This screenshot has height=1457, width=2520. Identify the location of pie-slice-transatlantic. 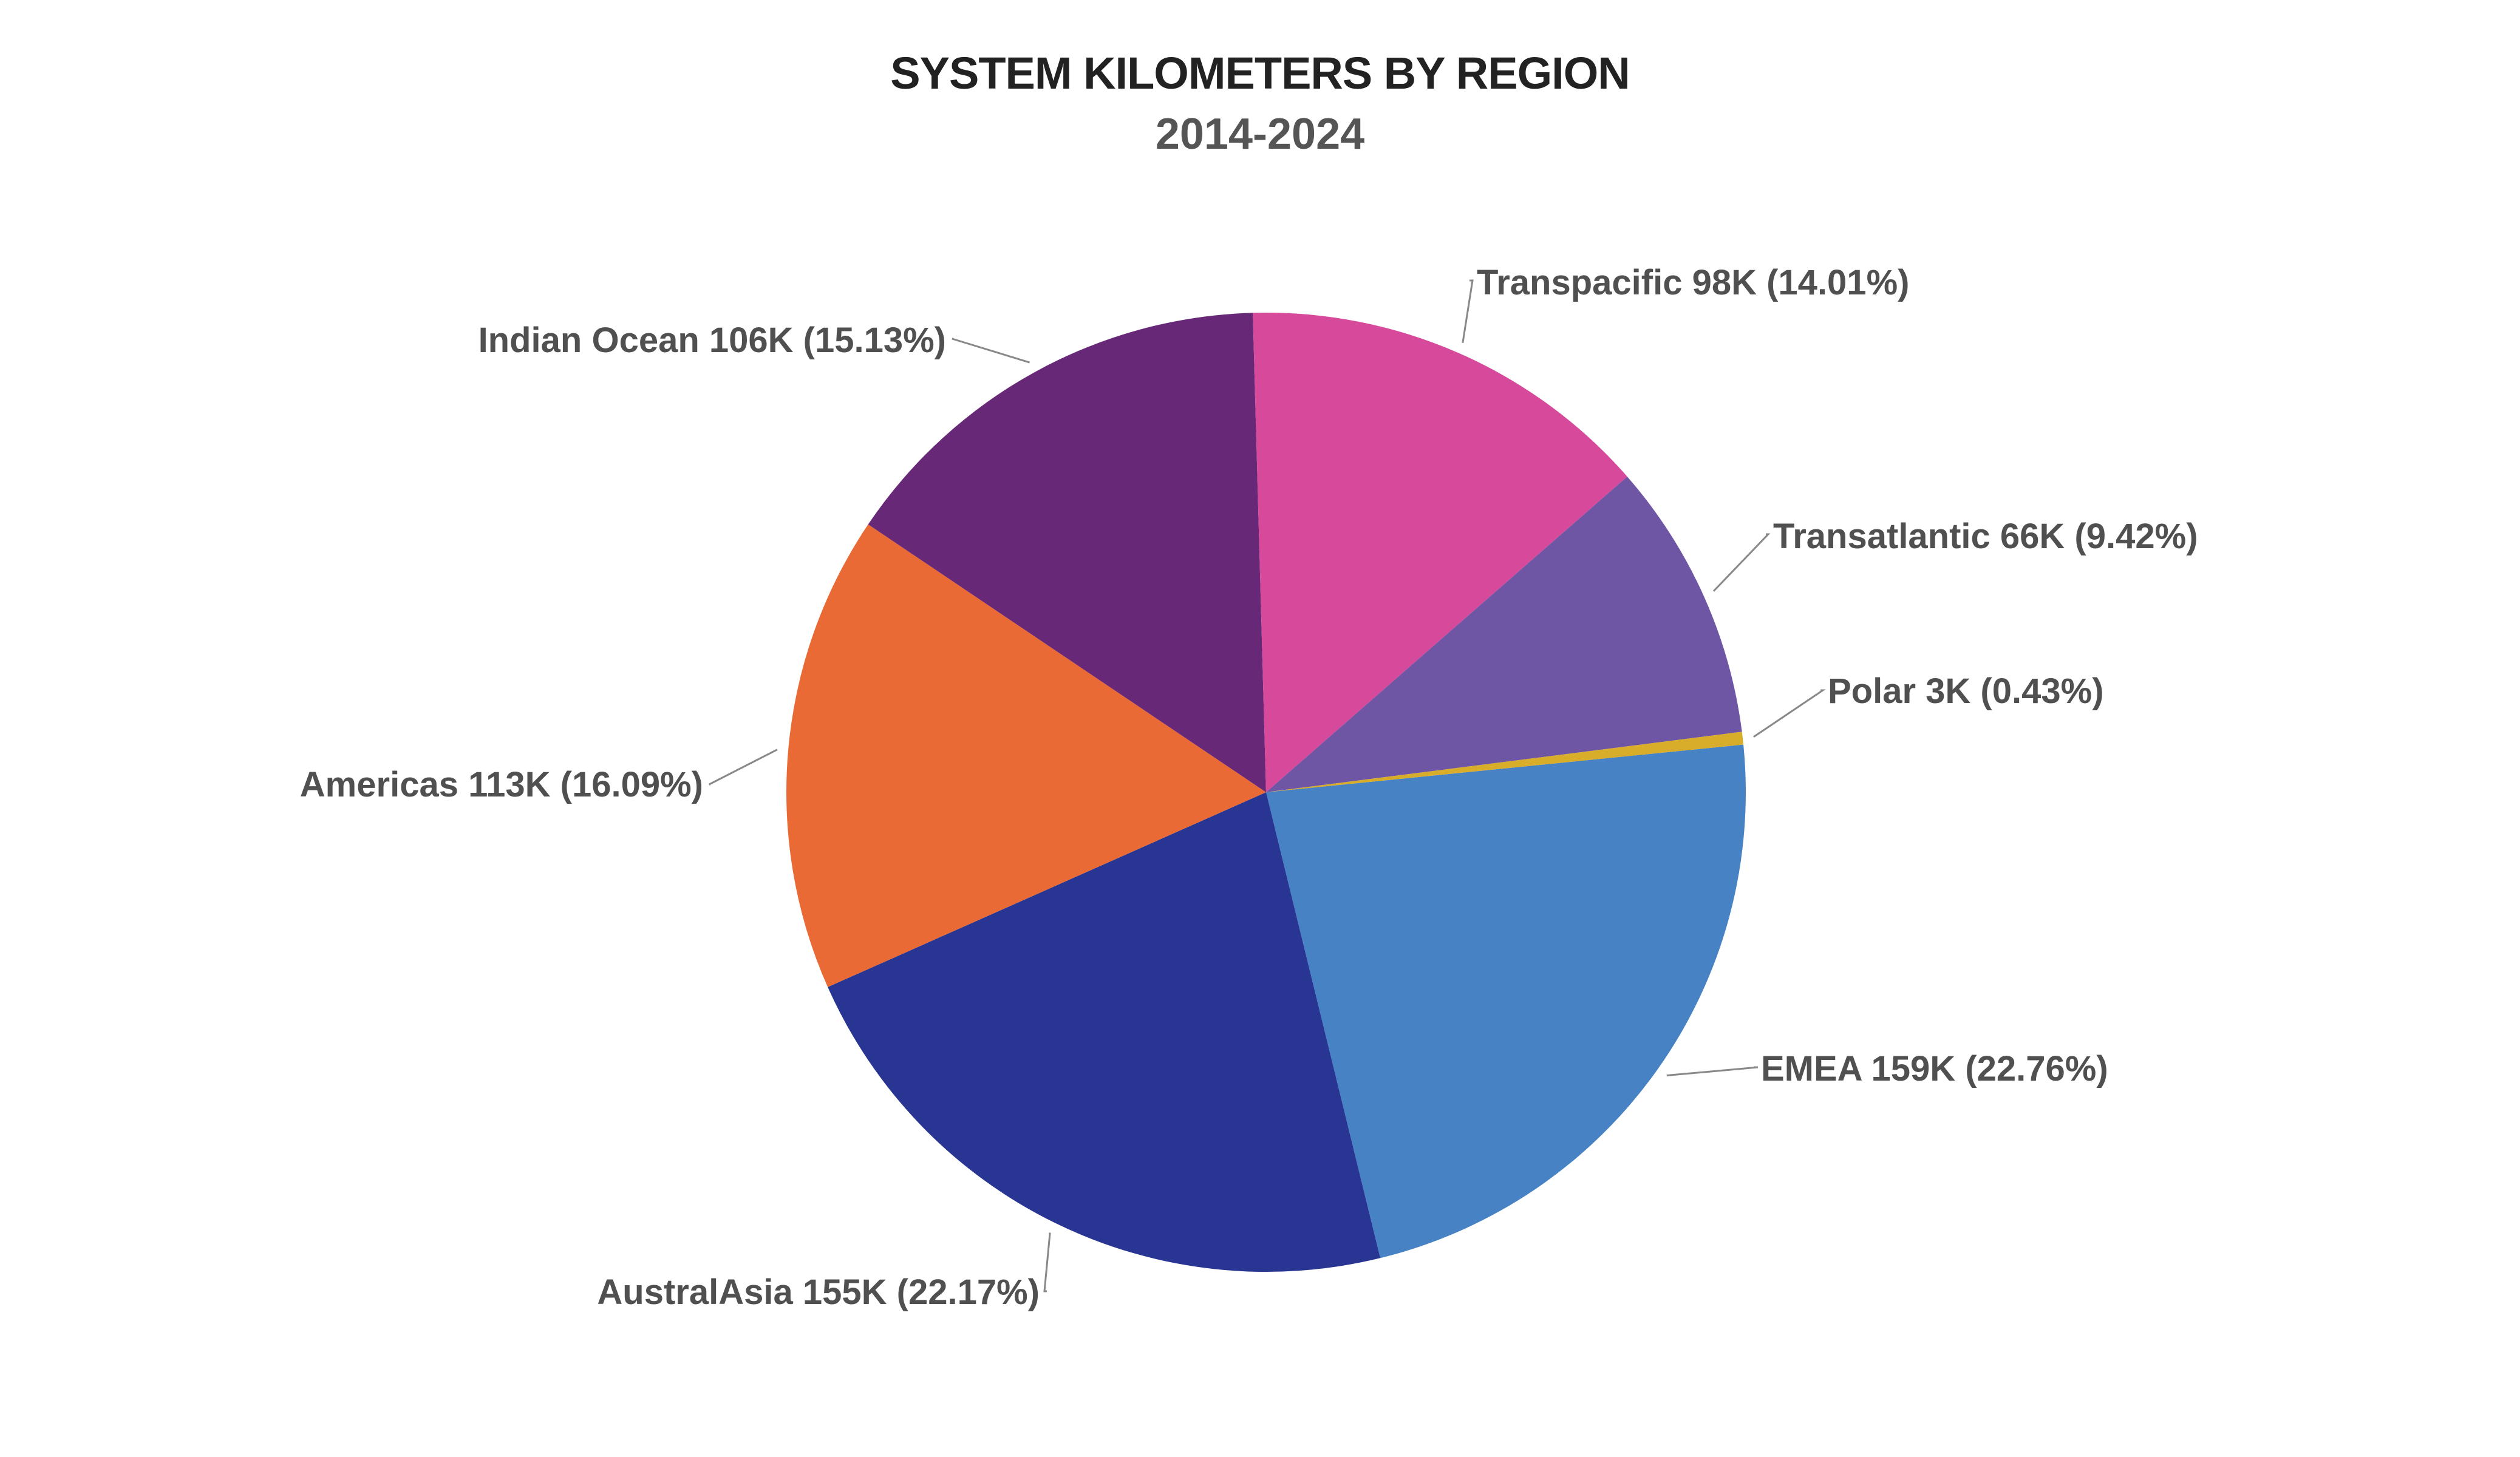
(1504, 634).